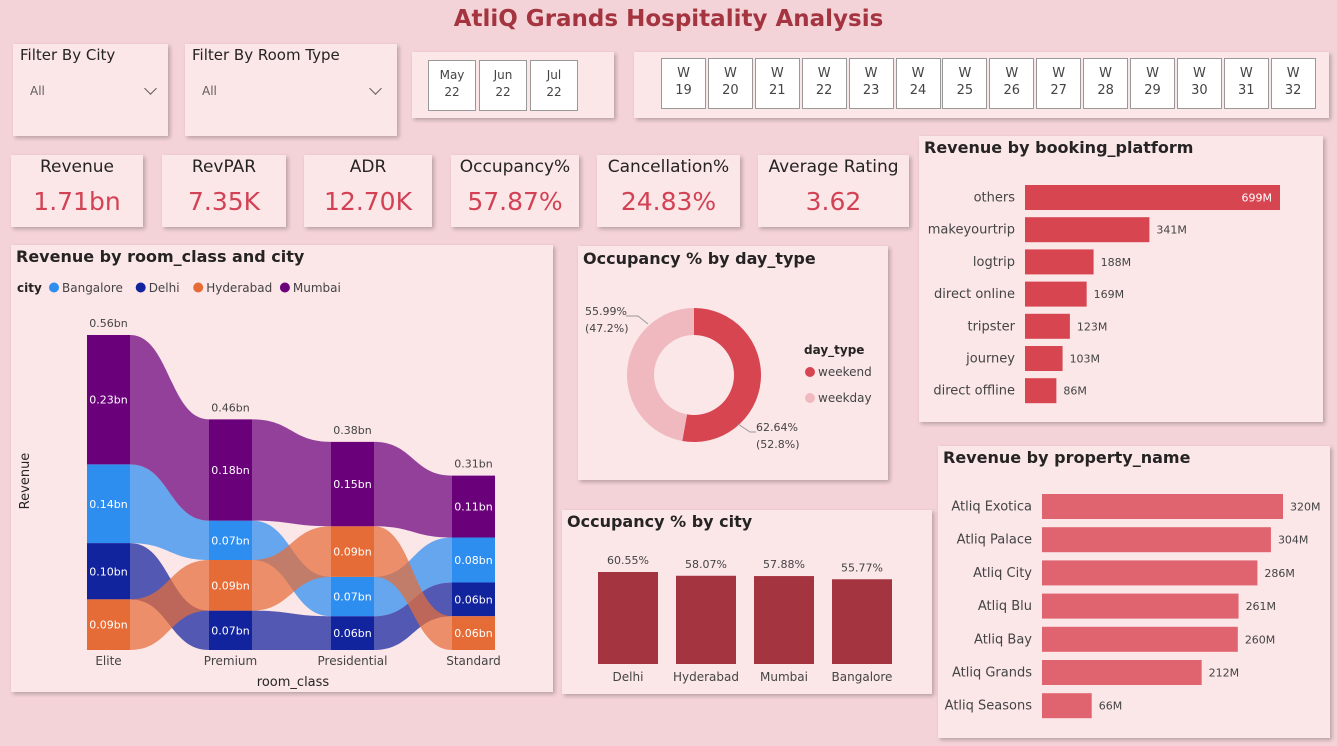  Describe the element at coordinates (164, 288) in the screenshot. I see `legend-item: Delhi` at that location.